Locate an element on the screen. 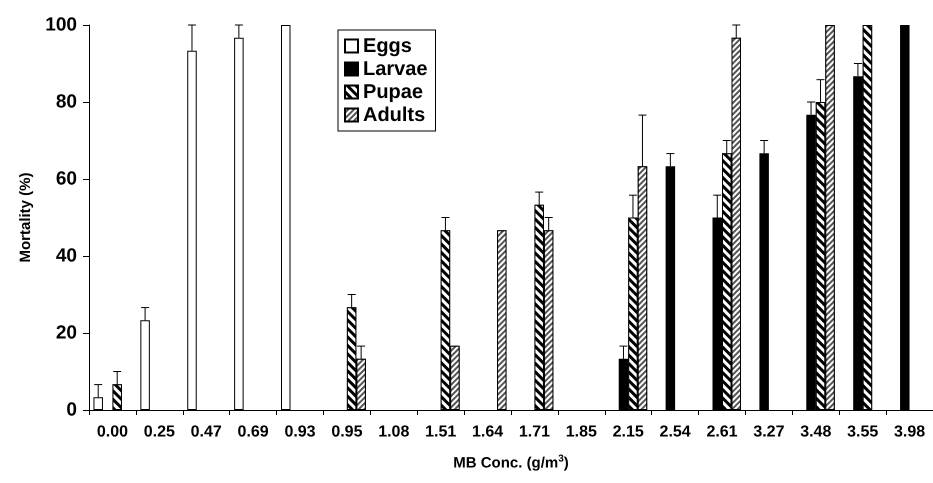 This screenshot has width=933, height=483. legend-label: Pupae is located at coordinates (393, 92).